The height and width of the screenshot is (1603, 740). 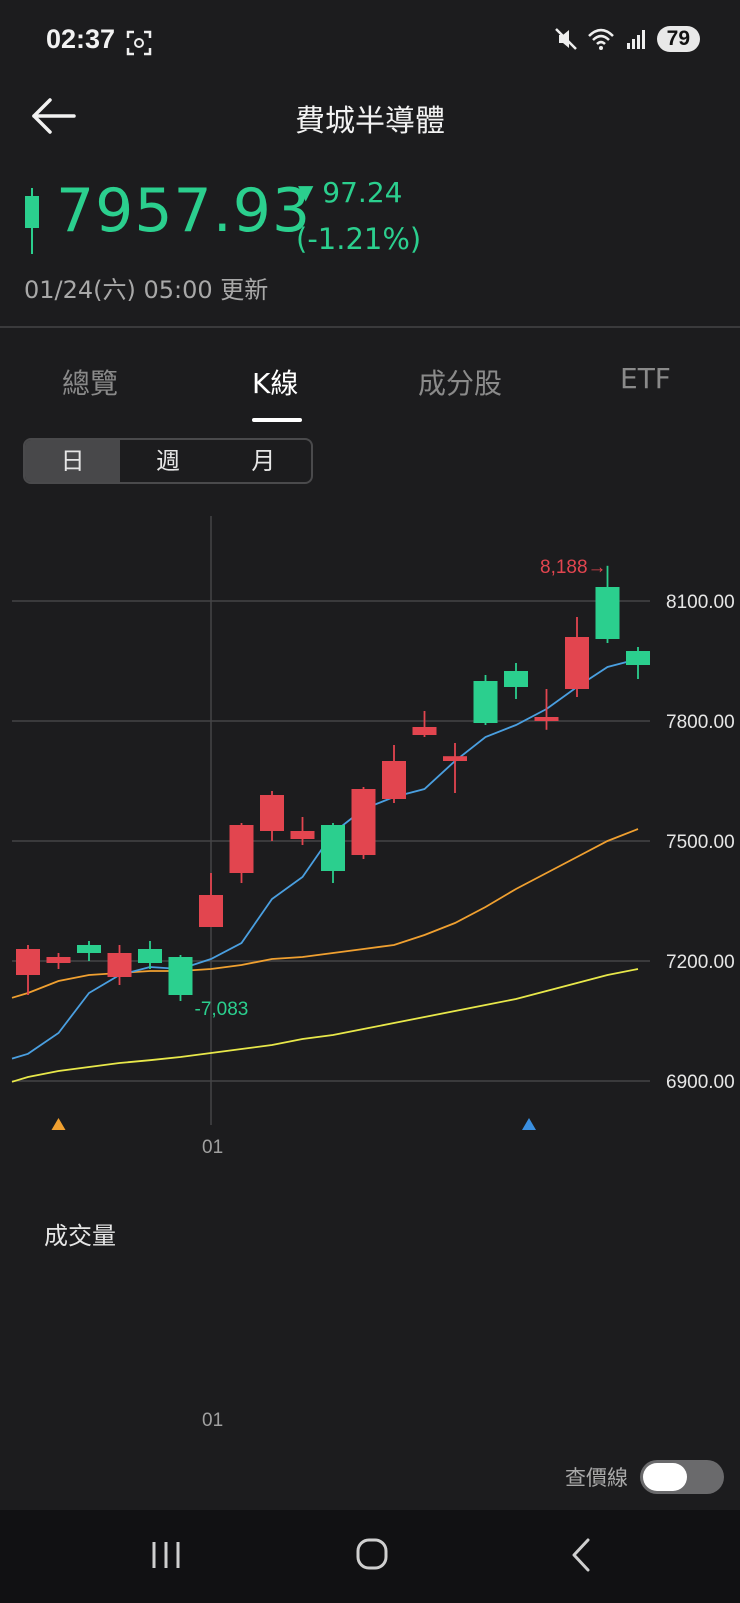 I want to click on divider, so click(x=370, y=327).